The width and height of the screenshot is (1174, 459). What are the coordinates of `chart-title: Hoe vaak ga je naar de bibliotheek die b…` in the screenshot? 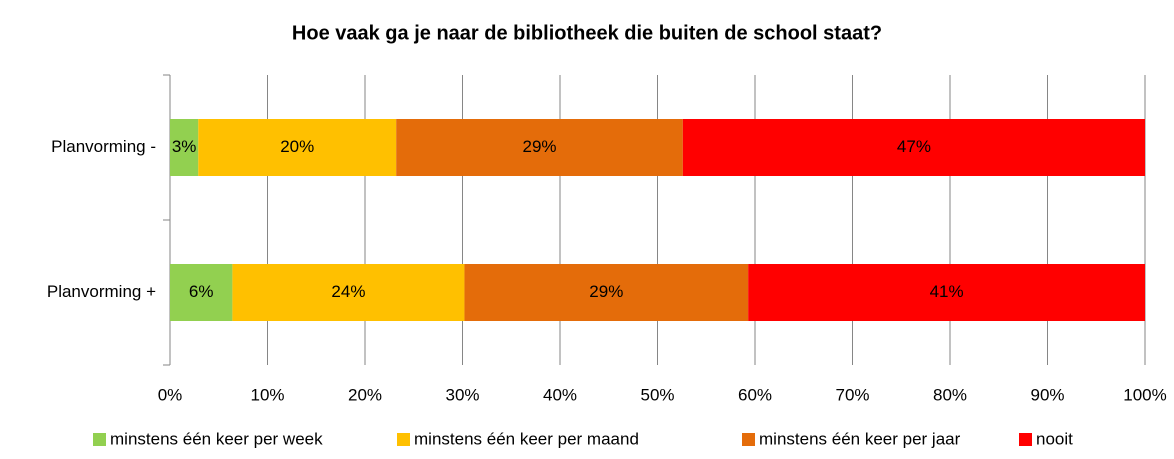 It's located at (587, 33).